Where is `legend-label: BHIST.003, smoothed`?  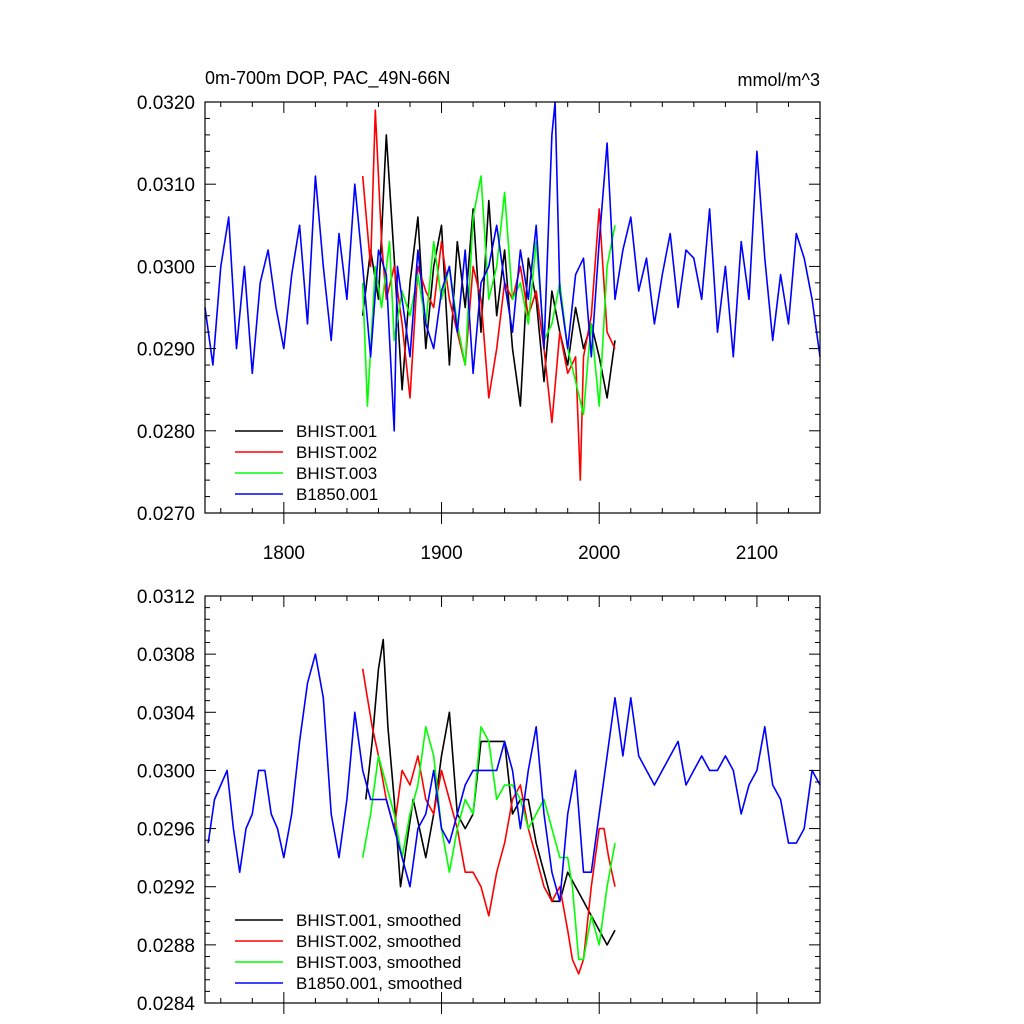
legend-label: BHIST.003, smoothed is located at coordinates (378, 962).